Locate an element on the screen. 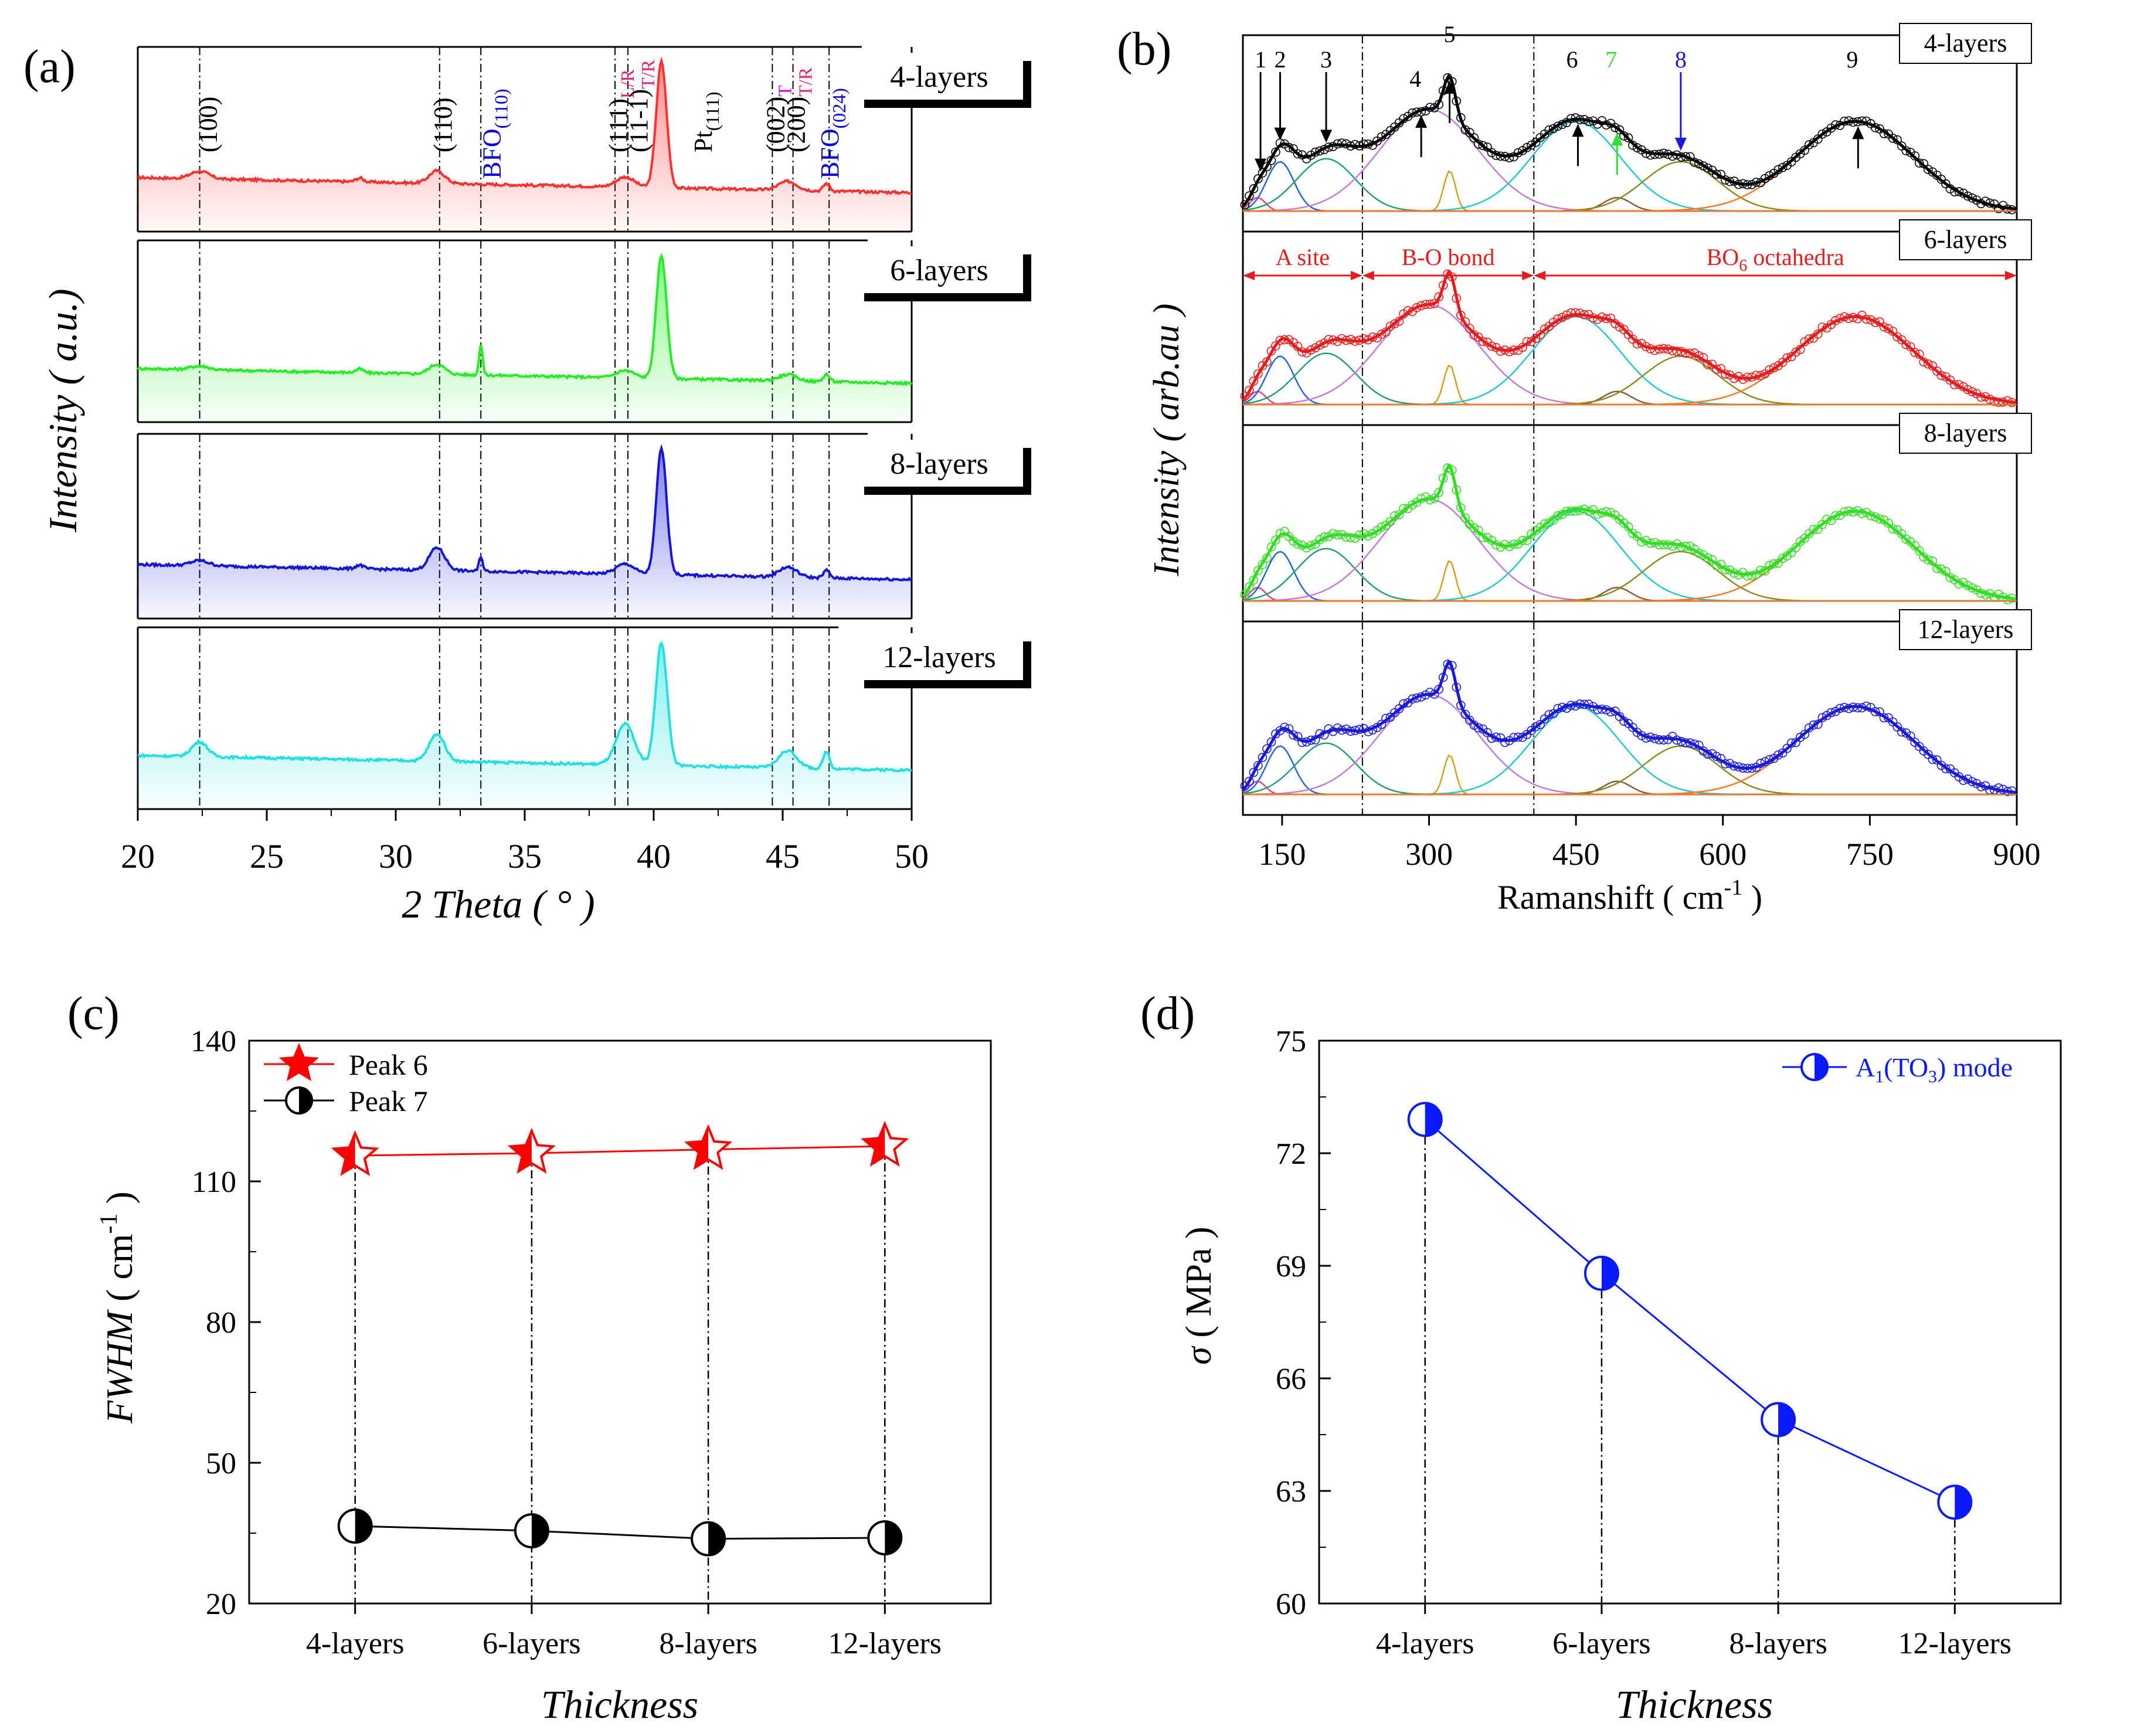 Image resolution: width=2144 pixels, height=1736 pixels. a-peak-annotation-main: (11-1) is located at coordinates (638, 120).